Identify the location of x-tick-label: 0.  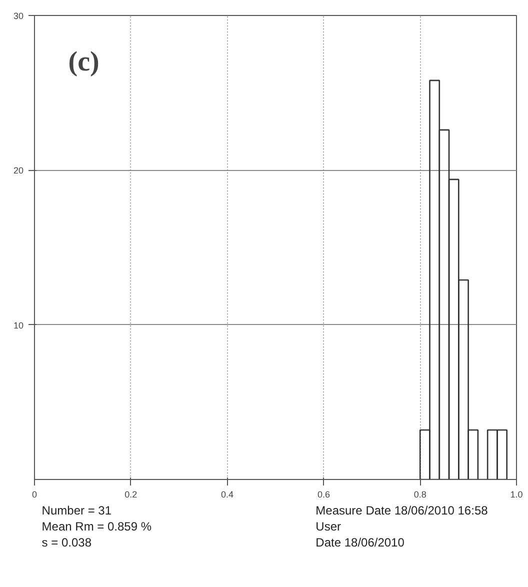
(35, 495).